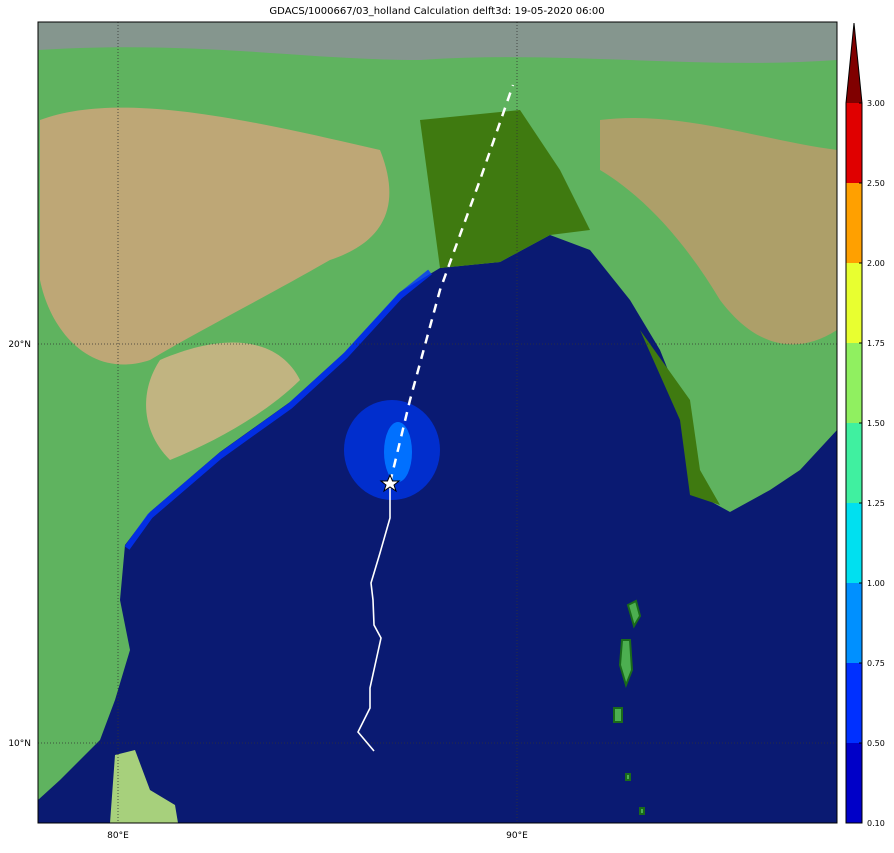  Describe the element at coordinates (118, 836) in the screenshot. I see `lon-label: 80°E` at that location.